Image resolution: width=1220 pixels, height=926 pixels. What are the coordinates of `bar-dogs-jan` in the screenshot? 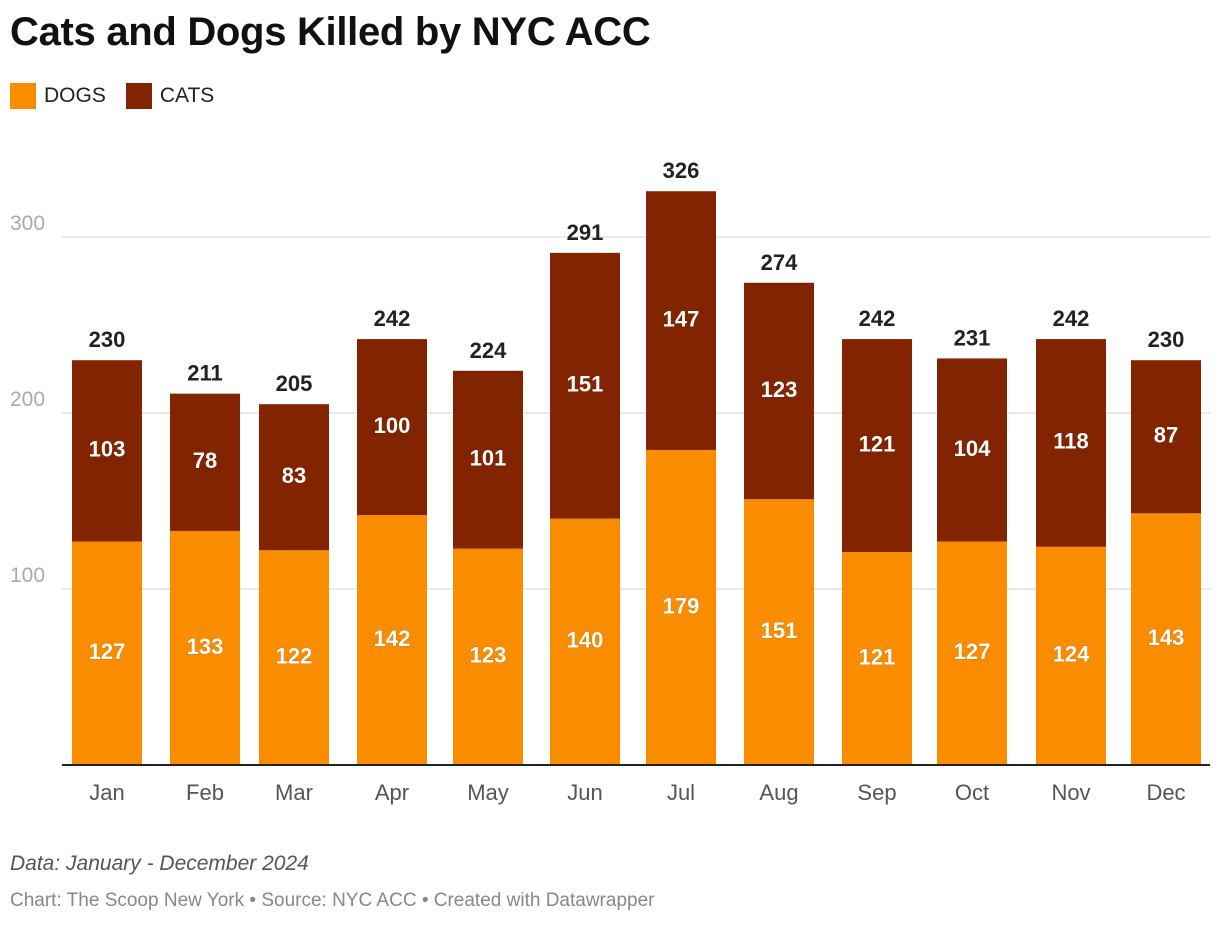 It's located at (107, 653).